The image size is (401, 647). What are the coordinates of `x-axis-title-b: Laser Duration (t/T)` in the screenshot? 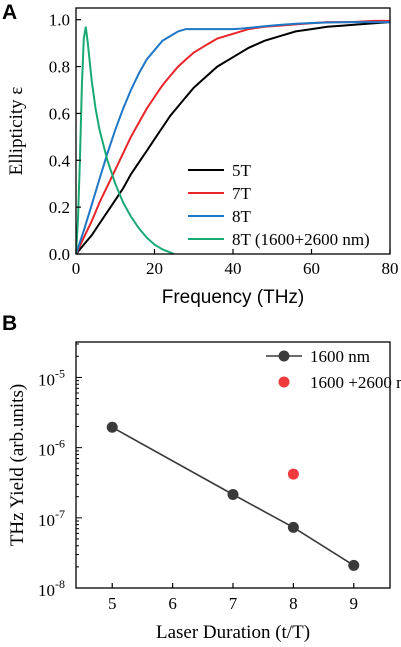 It's located at (233, 632).